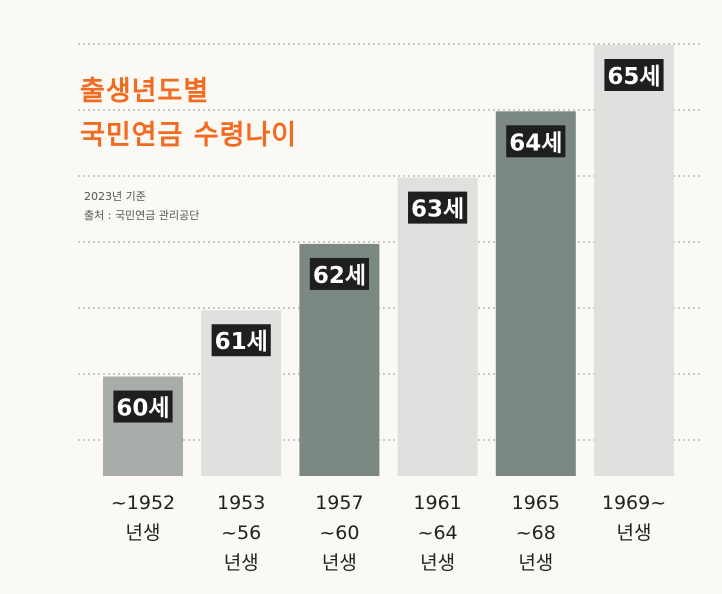 The height and width of the screenshot is (594, 722). I want to click on x-tick-label: 1957 ~60 년생, so click(339, 533).